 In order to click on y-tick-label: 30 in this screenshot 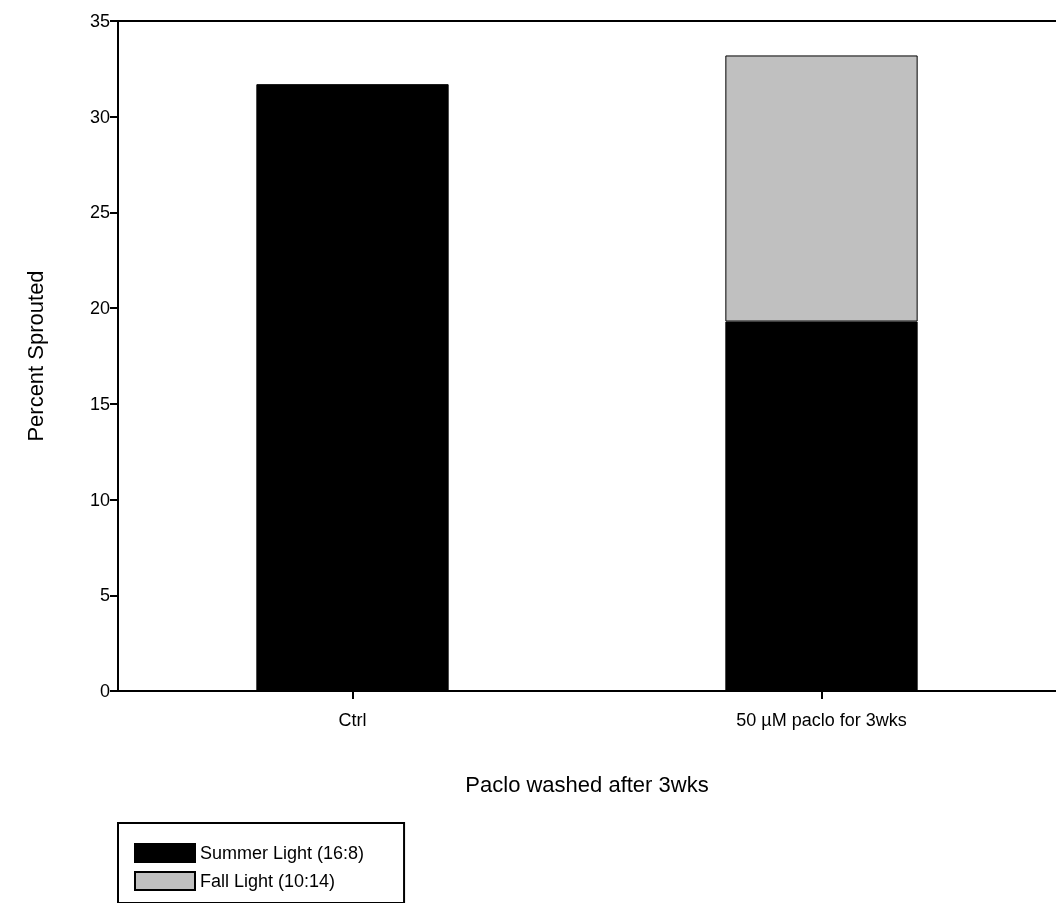, I will do `click(99, 116)`.